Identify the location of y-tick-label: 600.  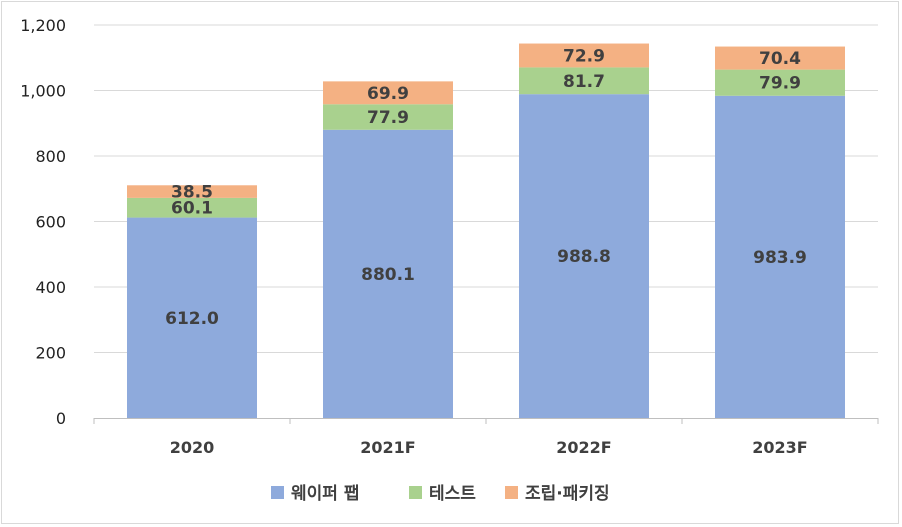
(50, 222).